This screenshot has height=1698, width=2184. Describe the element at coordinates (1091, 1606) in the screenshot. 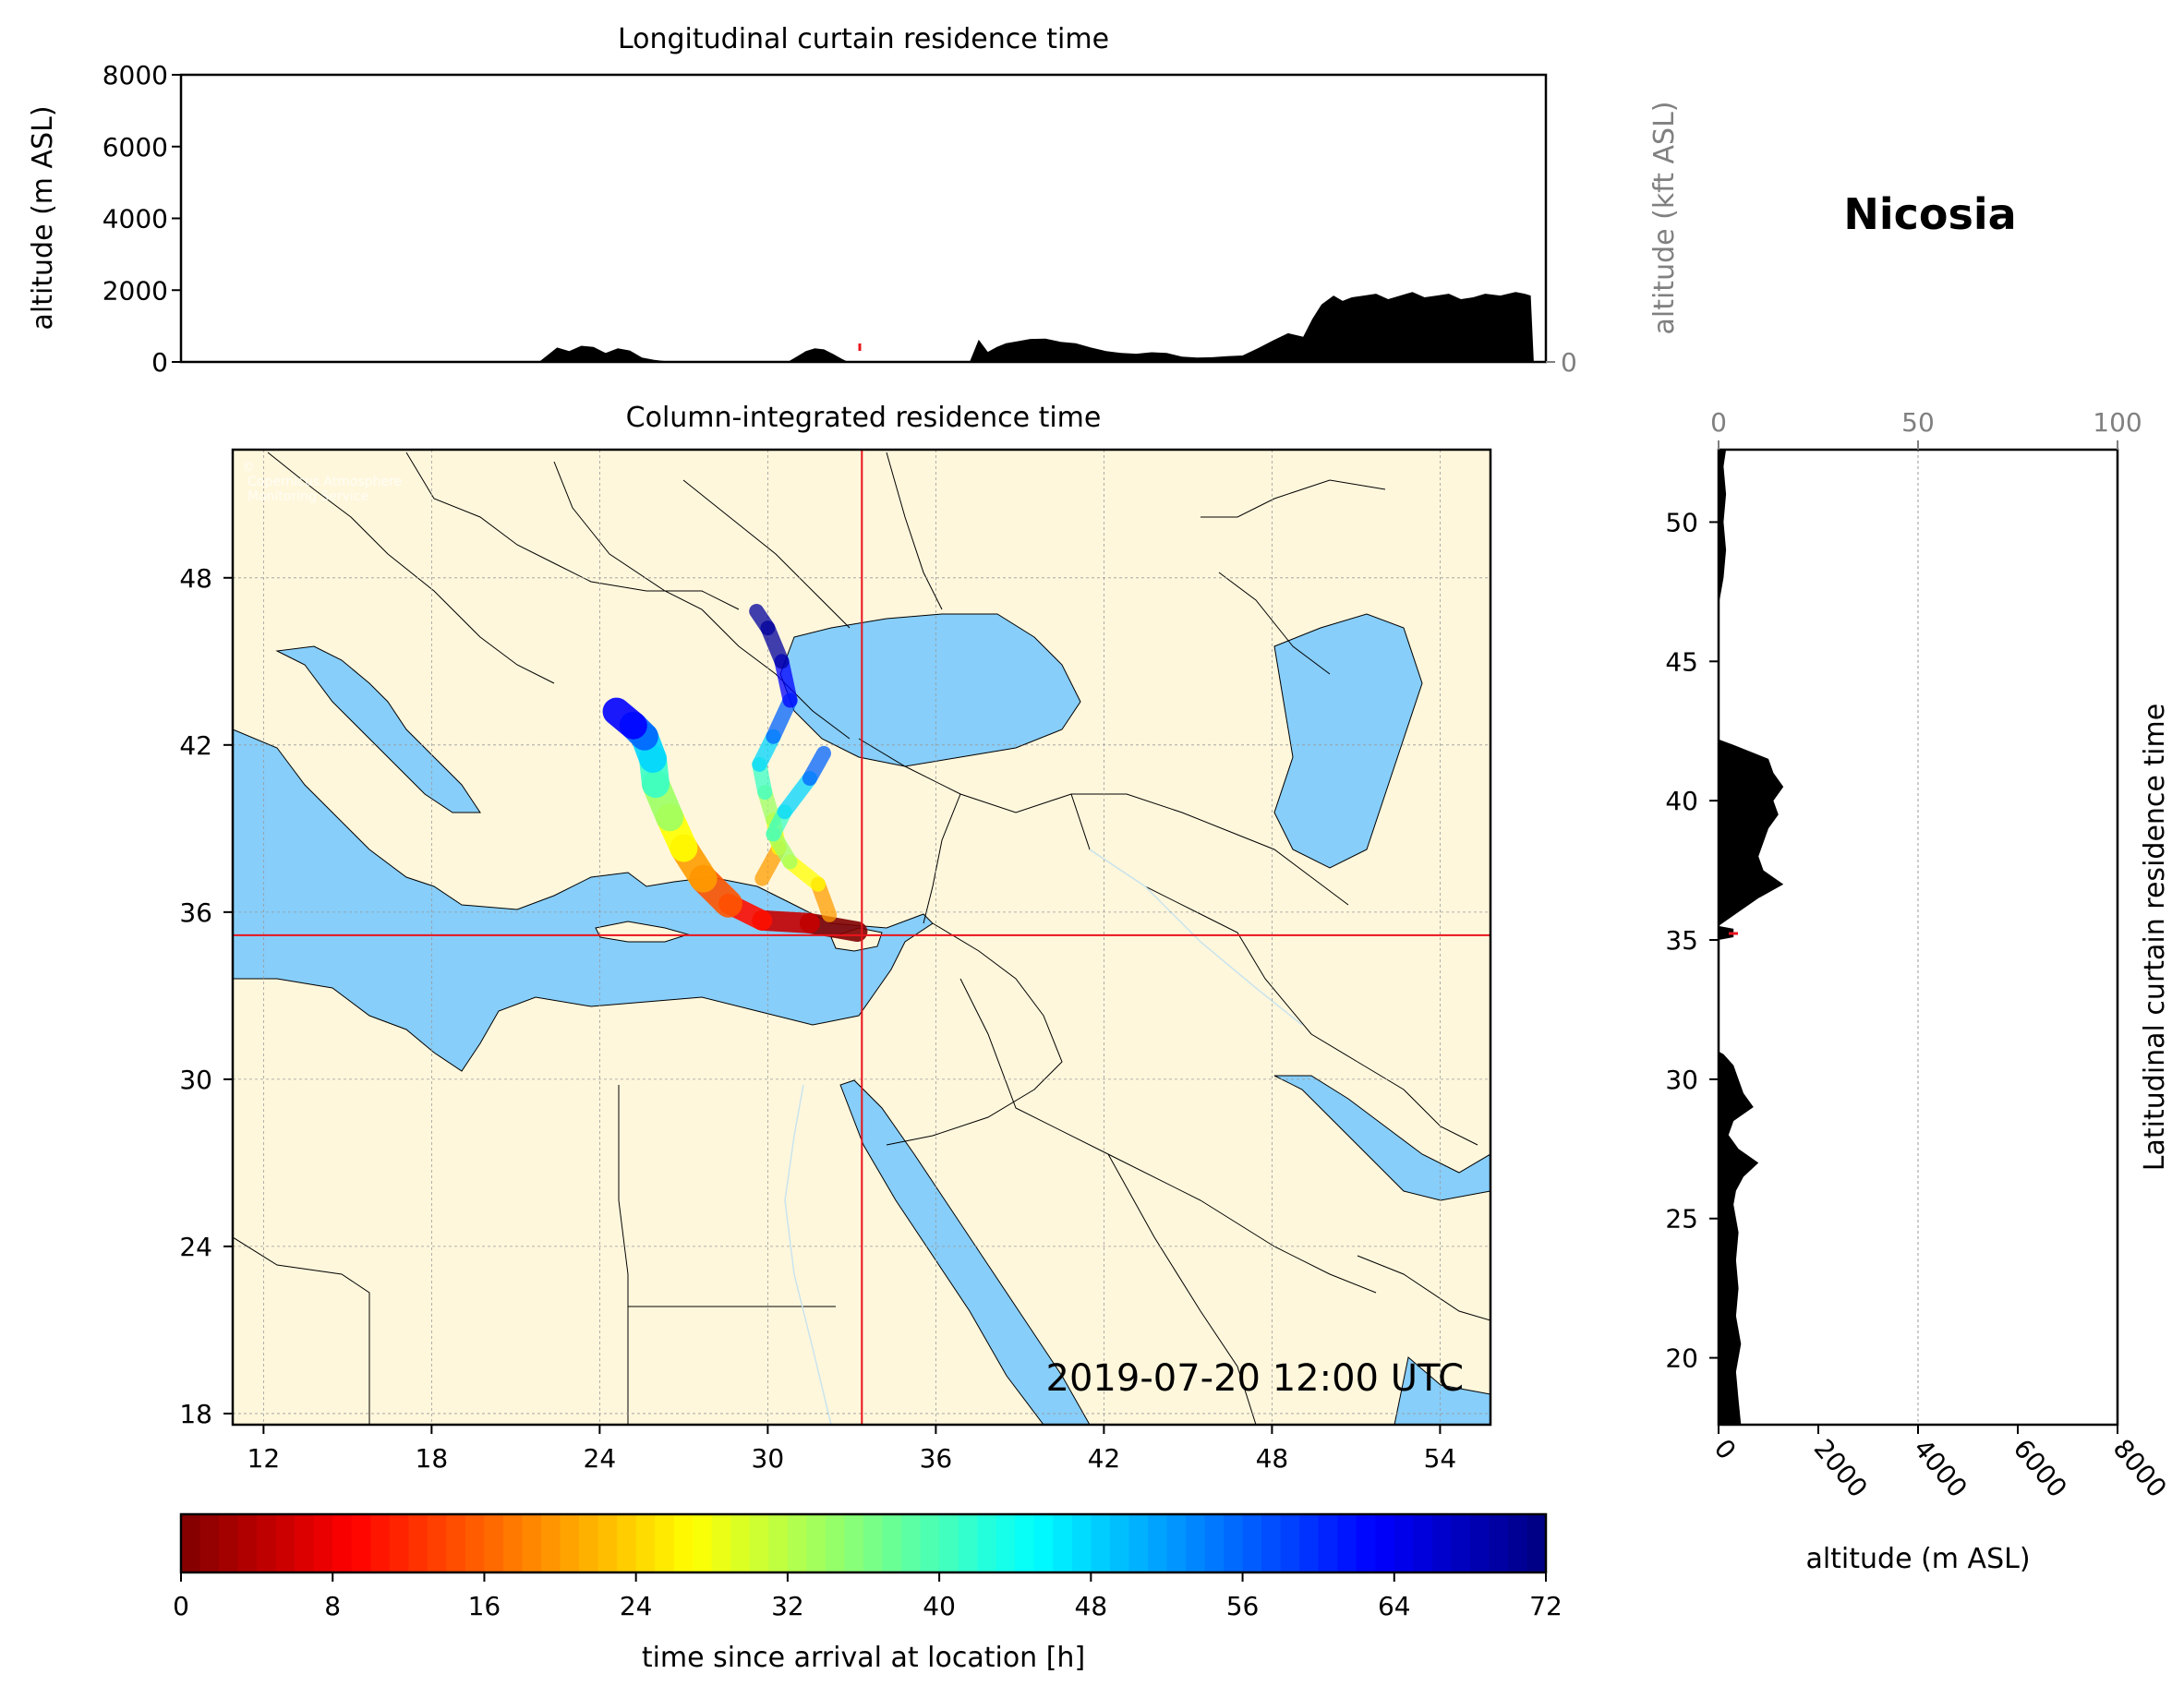

I see `colorbar-tick-label: 48` at that location.